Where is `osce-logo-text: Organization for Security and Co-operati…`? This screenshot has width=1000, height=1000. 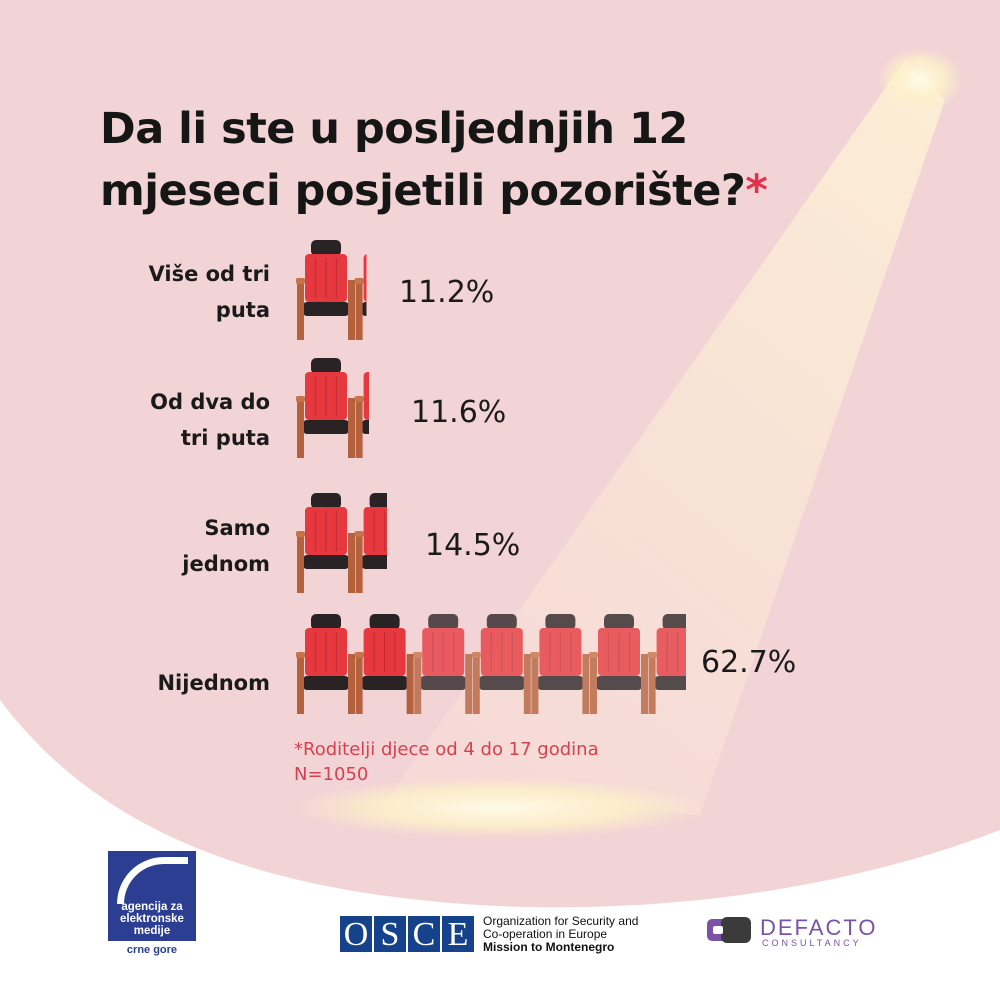
osce-logo-text: Organization for Security and Co-operati… is located at coordinates (560, 934).